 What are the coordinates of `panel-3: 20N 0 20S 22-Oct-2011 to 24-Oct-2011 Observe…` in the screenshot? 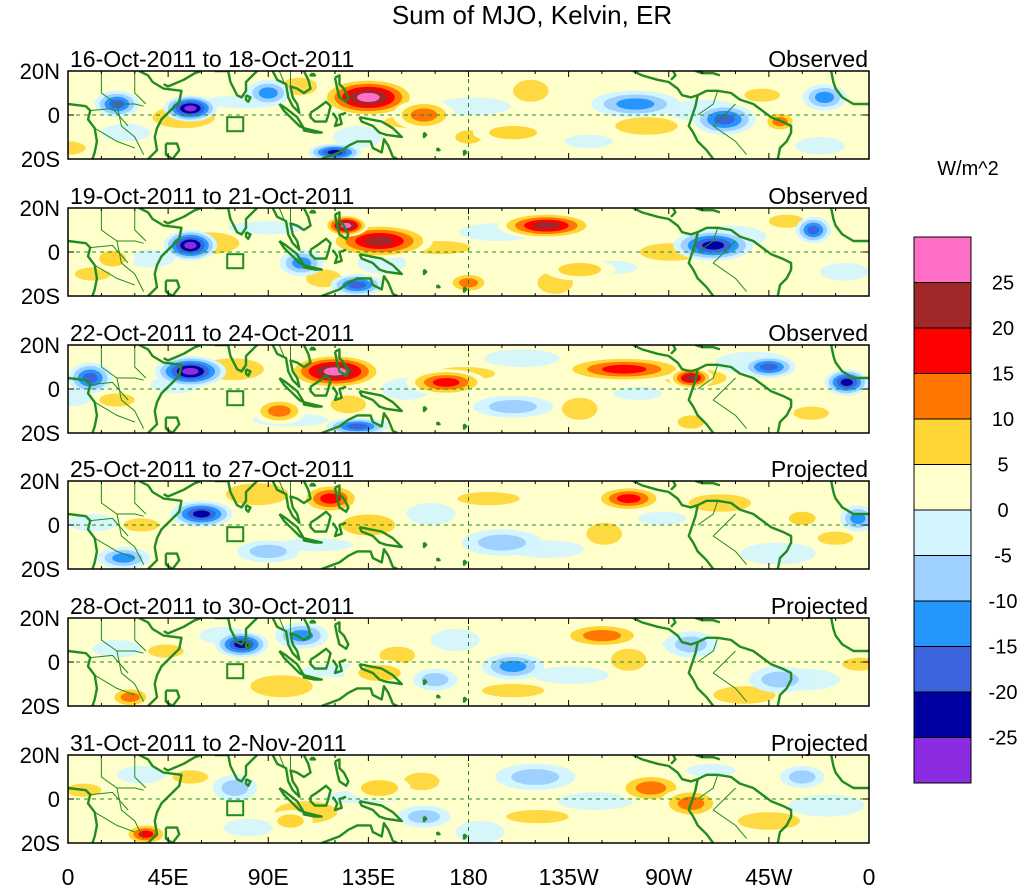 It's located at (445, 383).